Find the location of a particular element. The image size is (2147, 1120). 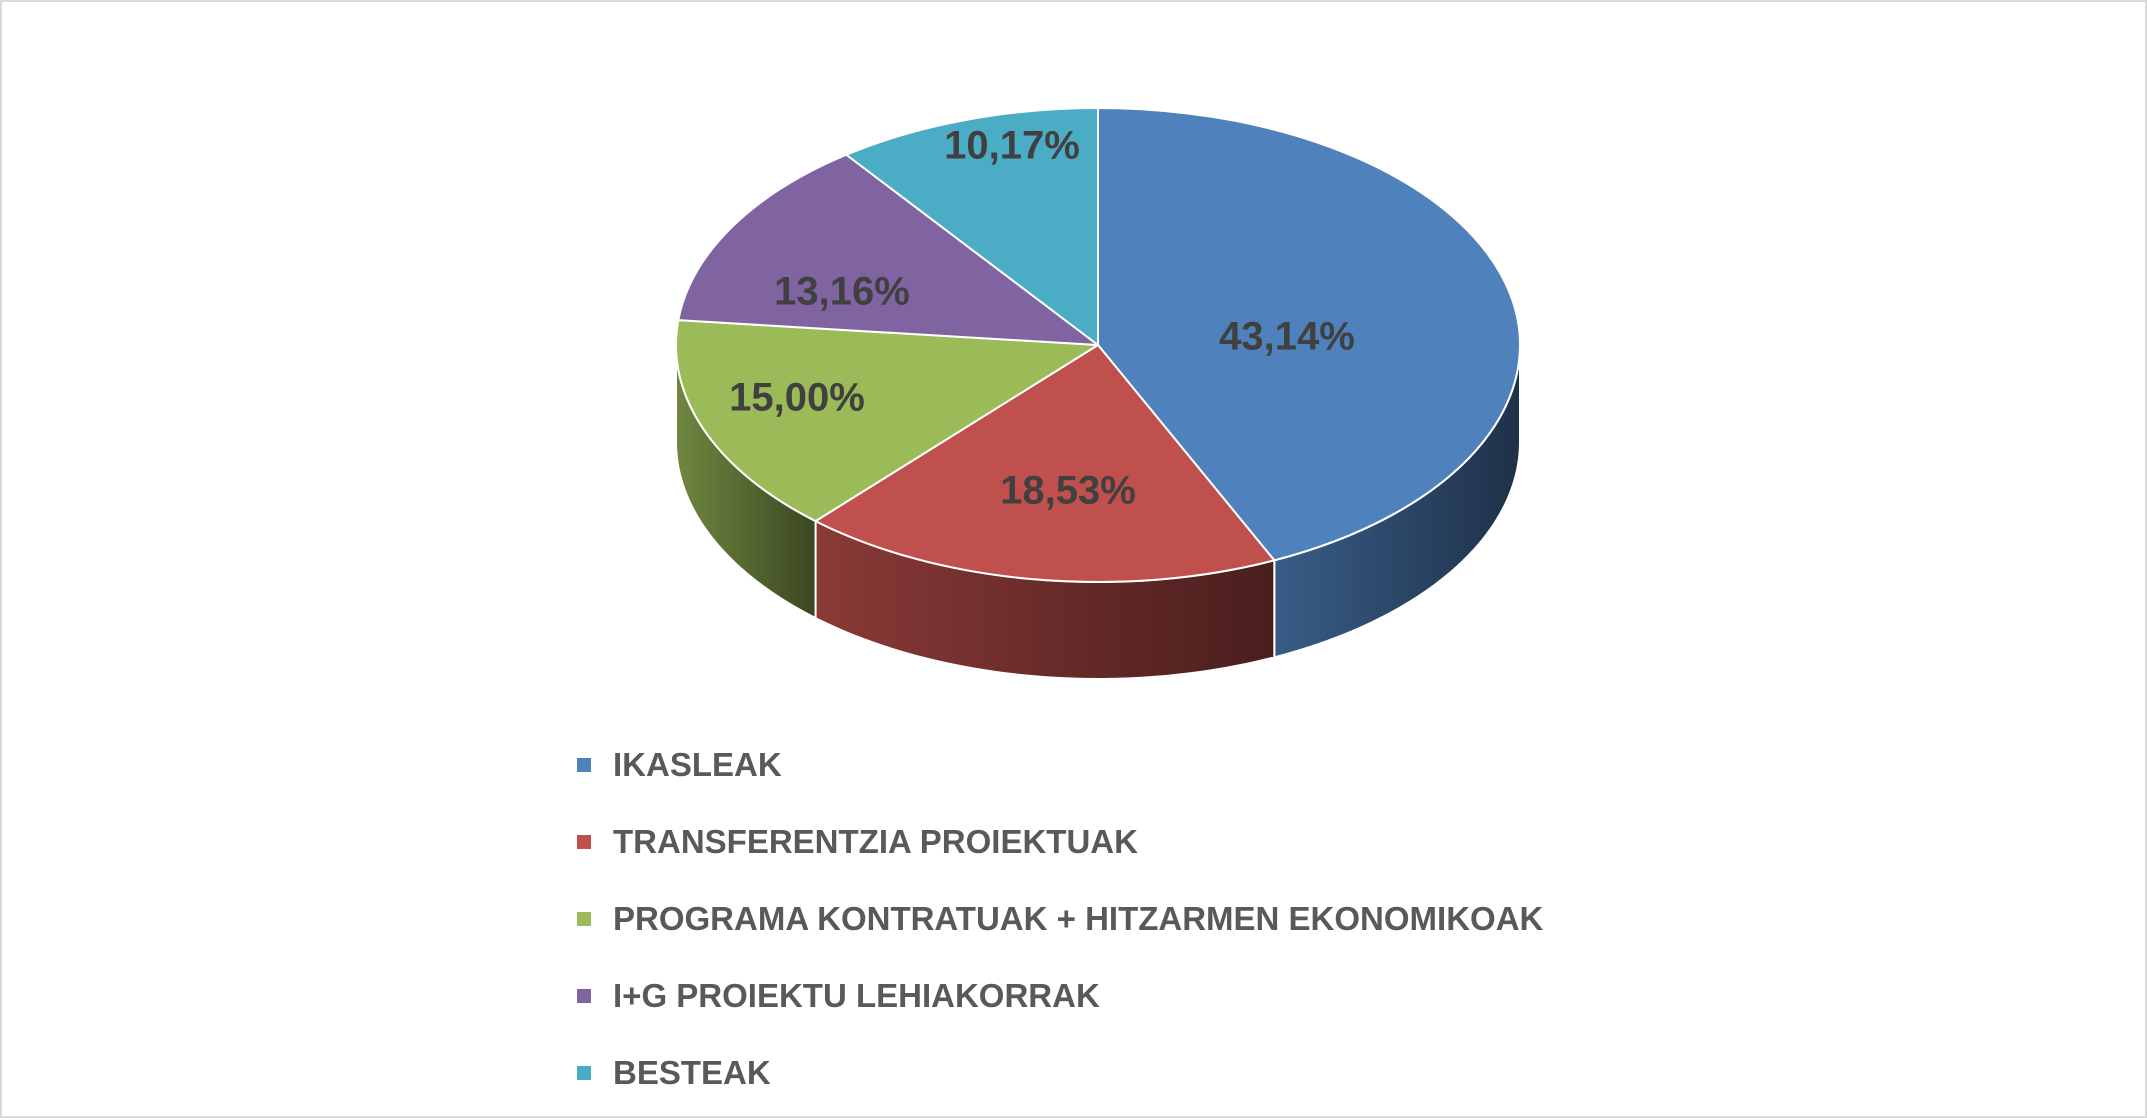

legend-label: IKASLEAK is located at coordinates (697, 764).